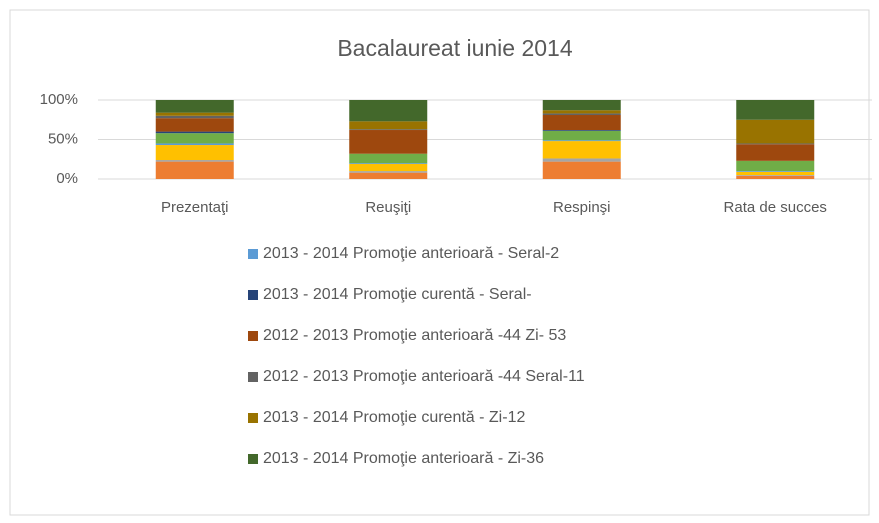  Describe the element at coordinates (775, 207) in the screenshot. I see `x-tick-label: Rata de succes` at that location.